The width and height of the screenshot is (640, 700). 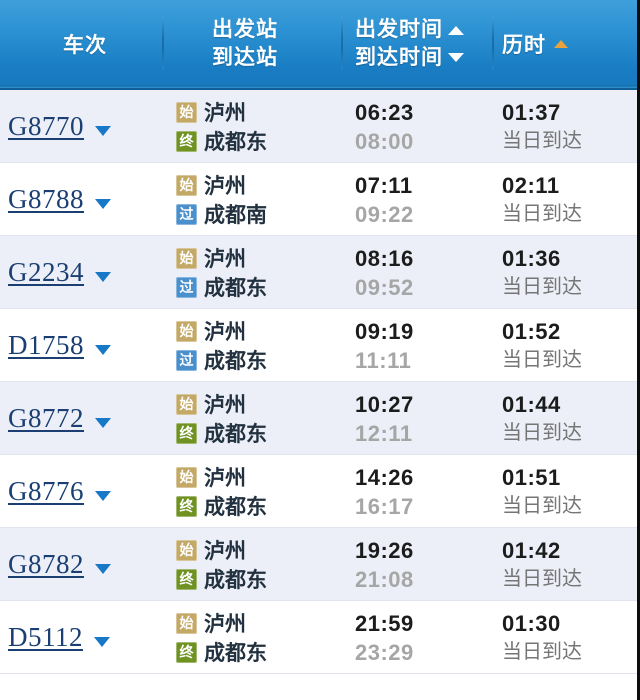 I want to click on table-row: D5112 始 泸州 终 成都东 21:59 23:29 01:30 当日到达, so click(x=318, y=637).